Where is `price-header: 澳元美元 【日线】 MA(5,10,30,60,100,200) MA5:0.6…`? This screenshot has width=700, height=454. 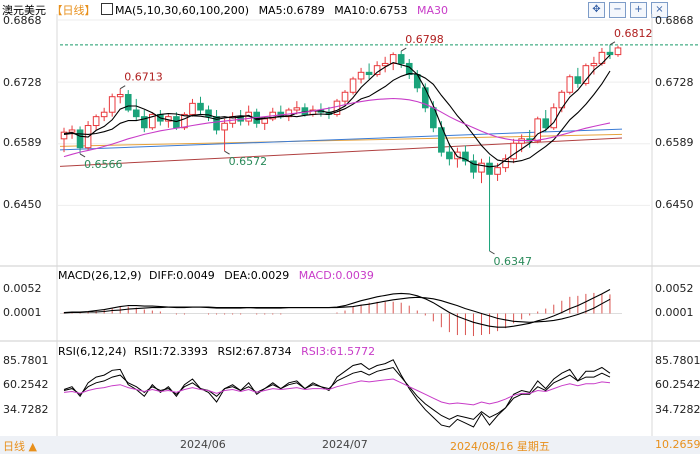 price-header: 澳元美元 【日线】 MA(5,10,30,60,100,200) MA5:0.6… is located at coordinates (225, 10).